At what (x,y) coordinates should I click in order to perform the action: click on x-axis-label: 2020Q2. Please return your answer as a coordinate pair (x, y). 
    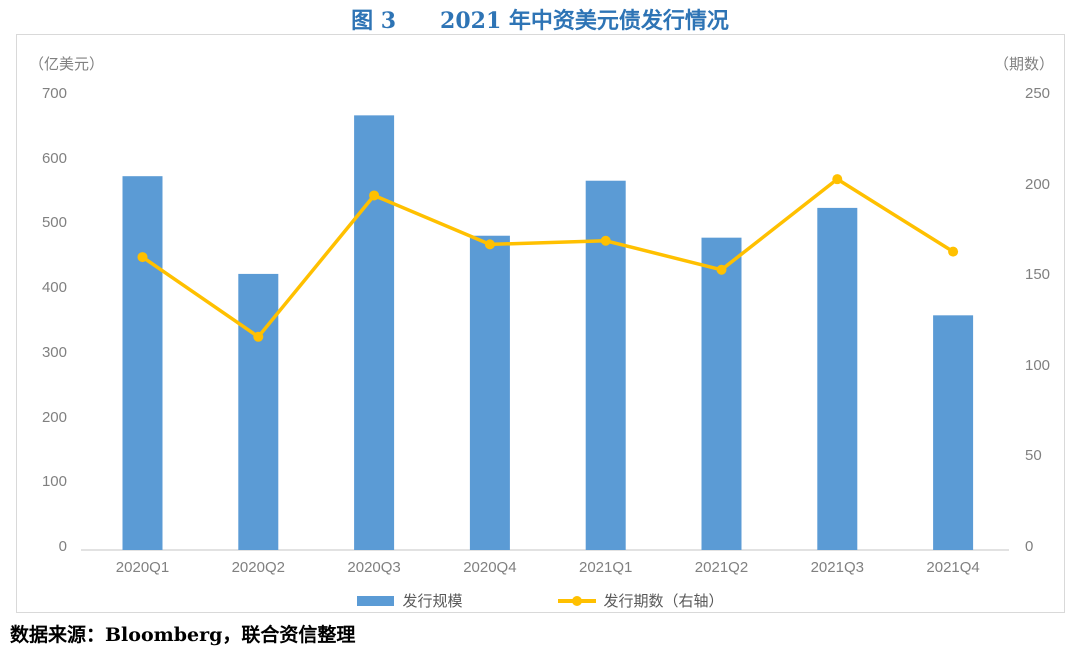
    Looking at the image, I should click on (258, 567).